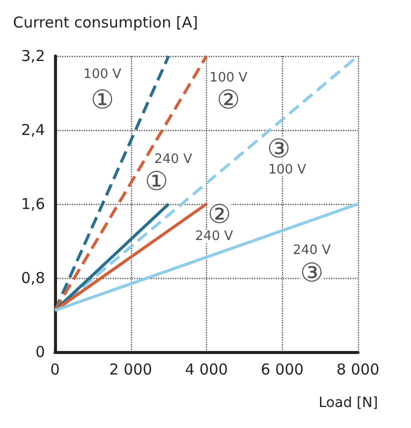  Describe the element at coordinates (130, 369) in the screenshot. I see `x-tick-label: 2 000` at that location.